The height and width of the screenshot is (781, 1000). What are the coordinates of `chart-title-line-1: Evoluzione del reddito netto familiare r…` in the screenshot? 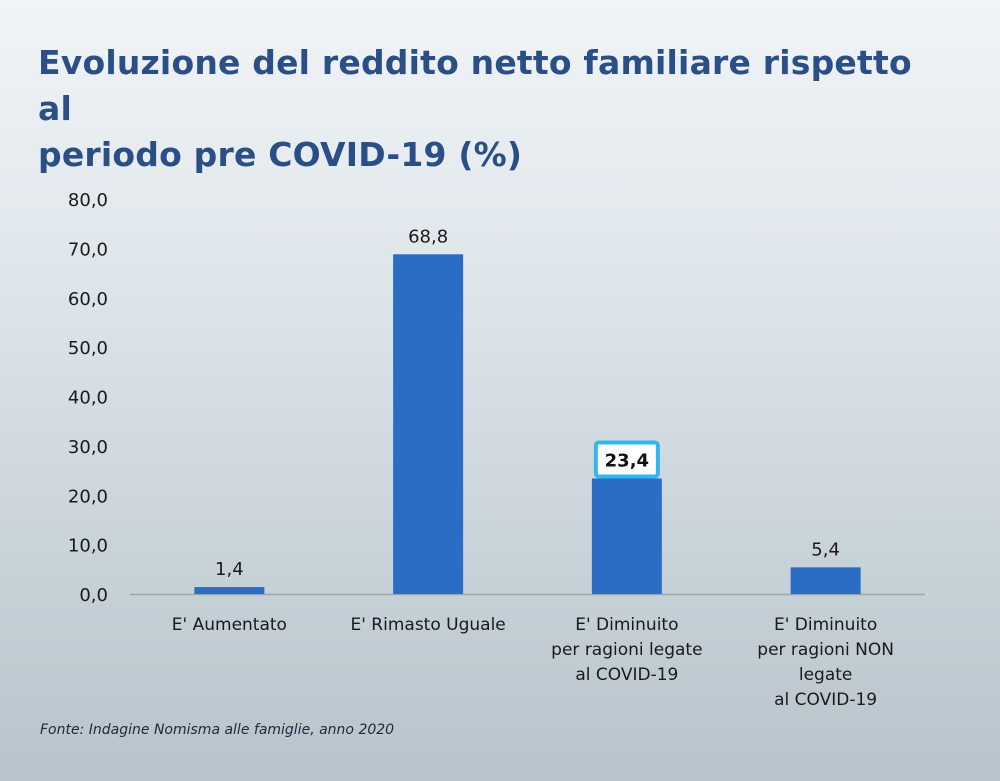 It's located at (475, 85).